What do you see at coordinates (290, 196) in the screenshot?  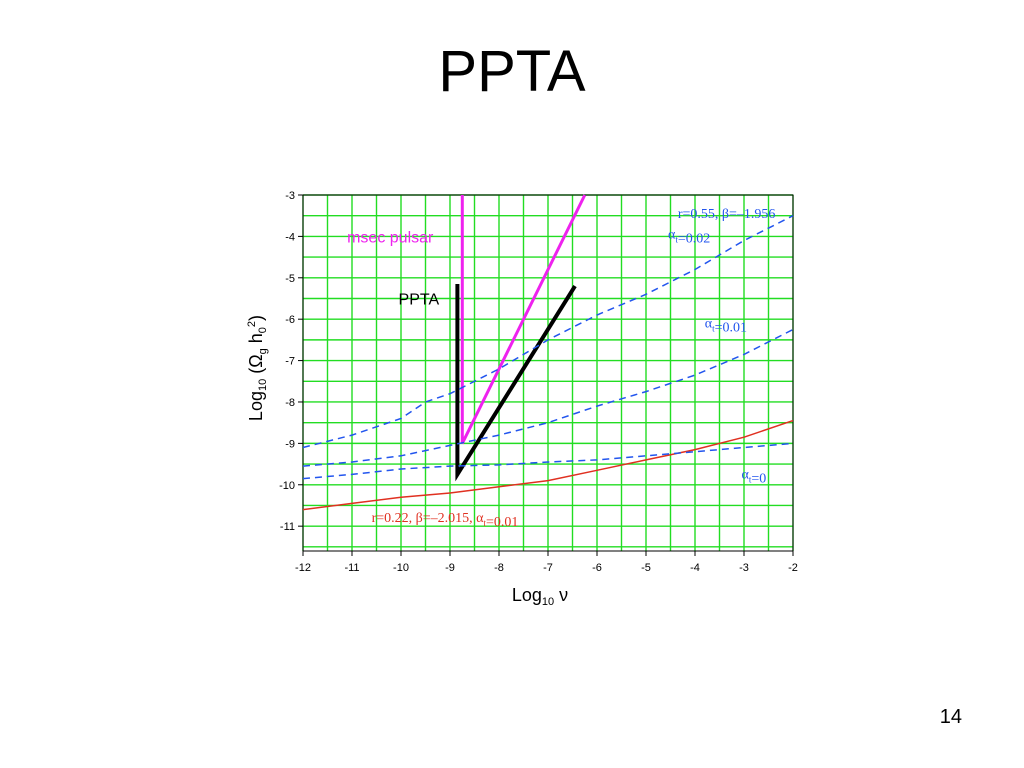 I see `y-tick-label: -3` at bounding box center [290, 196].